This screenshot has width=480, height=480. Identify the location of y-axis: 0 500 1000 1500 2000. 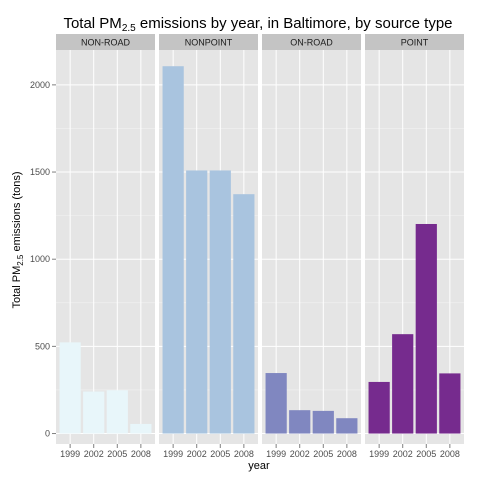
(43, 259).